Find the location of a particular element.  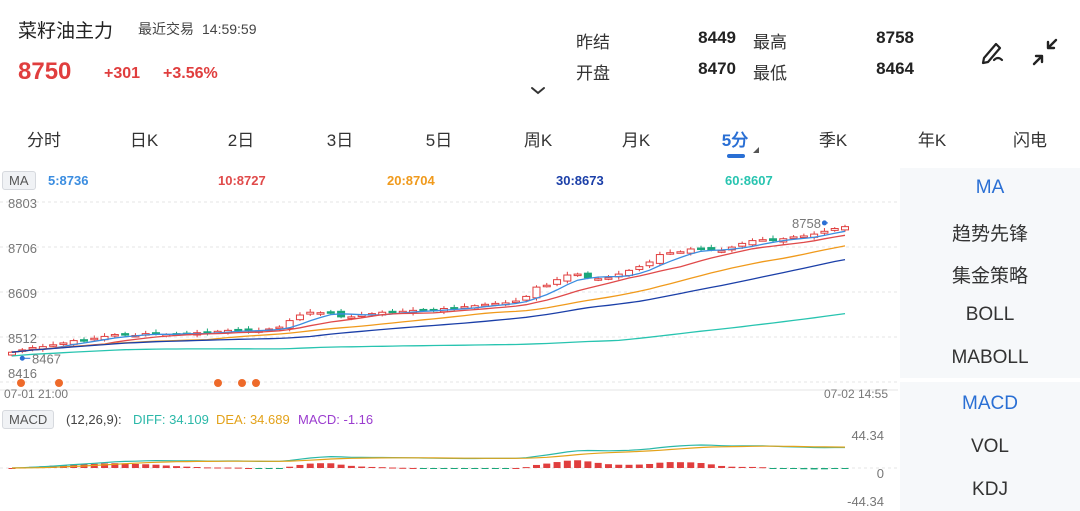

tab-2day: 2日 is located at coordinates (241, 140).